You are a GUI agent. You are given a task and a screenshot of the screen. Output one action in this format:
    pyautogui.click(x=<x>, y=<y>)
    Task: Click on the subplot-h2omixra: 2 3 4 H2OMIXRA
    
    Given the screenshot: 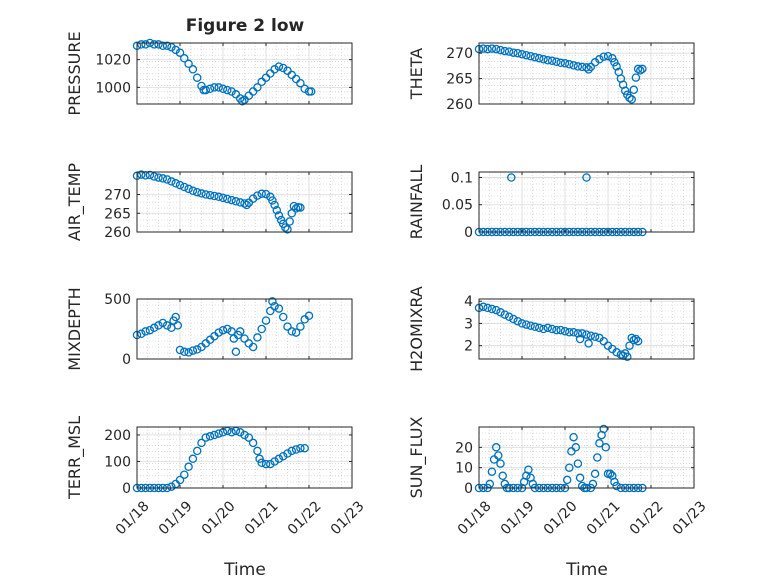 What is the action you would take?
    pyautogui.click(x=551, y=329)
    